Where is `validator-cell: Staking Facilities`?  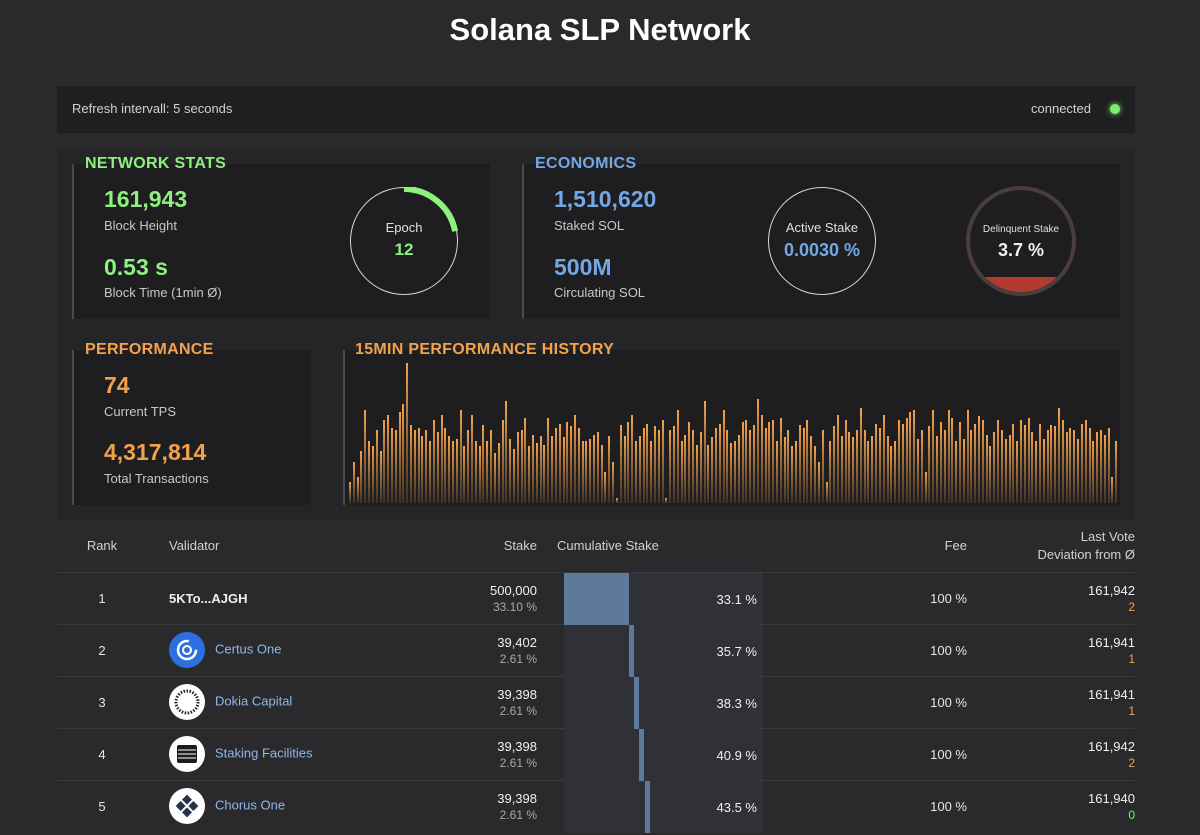
validator-cell: Staking Facilities is located at coordinates (277, 753).